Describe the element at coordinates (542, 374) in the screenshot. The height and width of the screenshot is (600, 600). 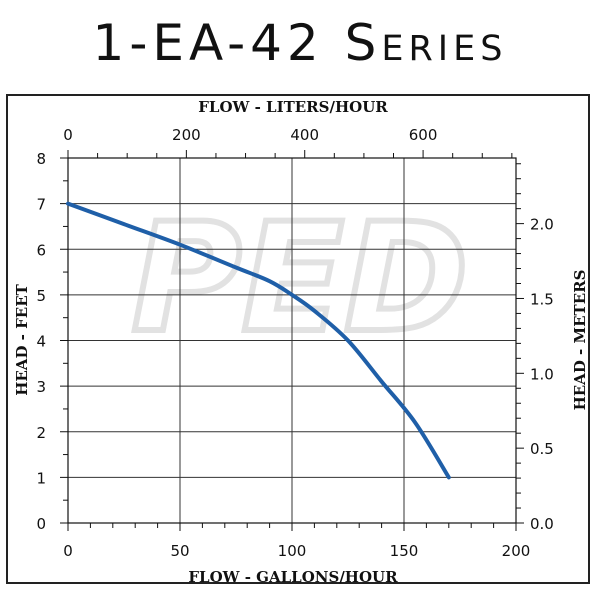
I see `y-right-tick-label: 1.0` at that location.